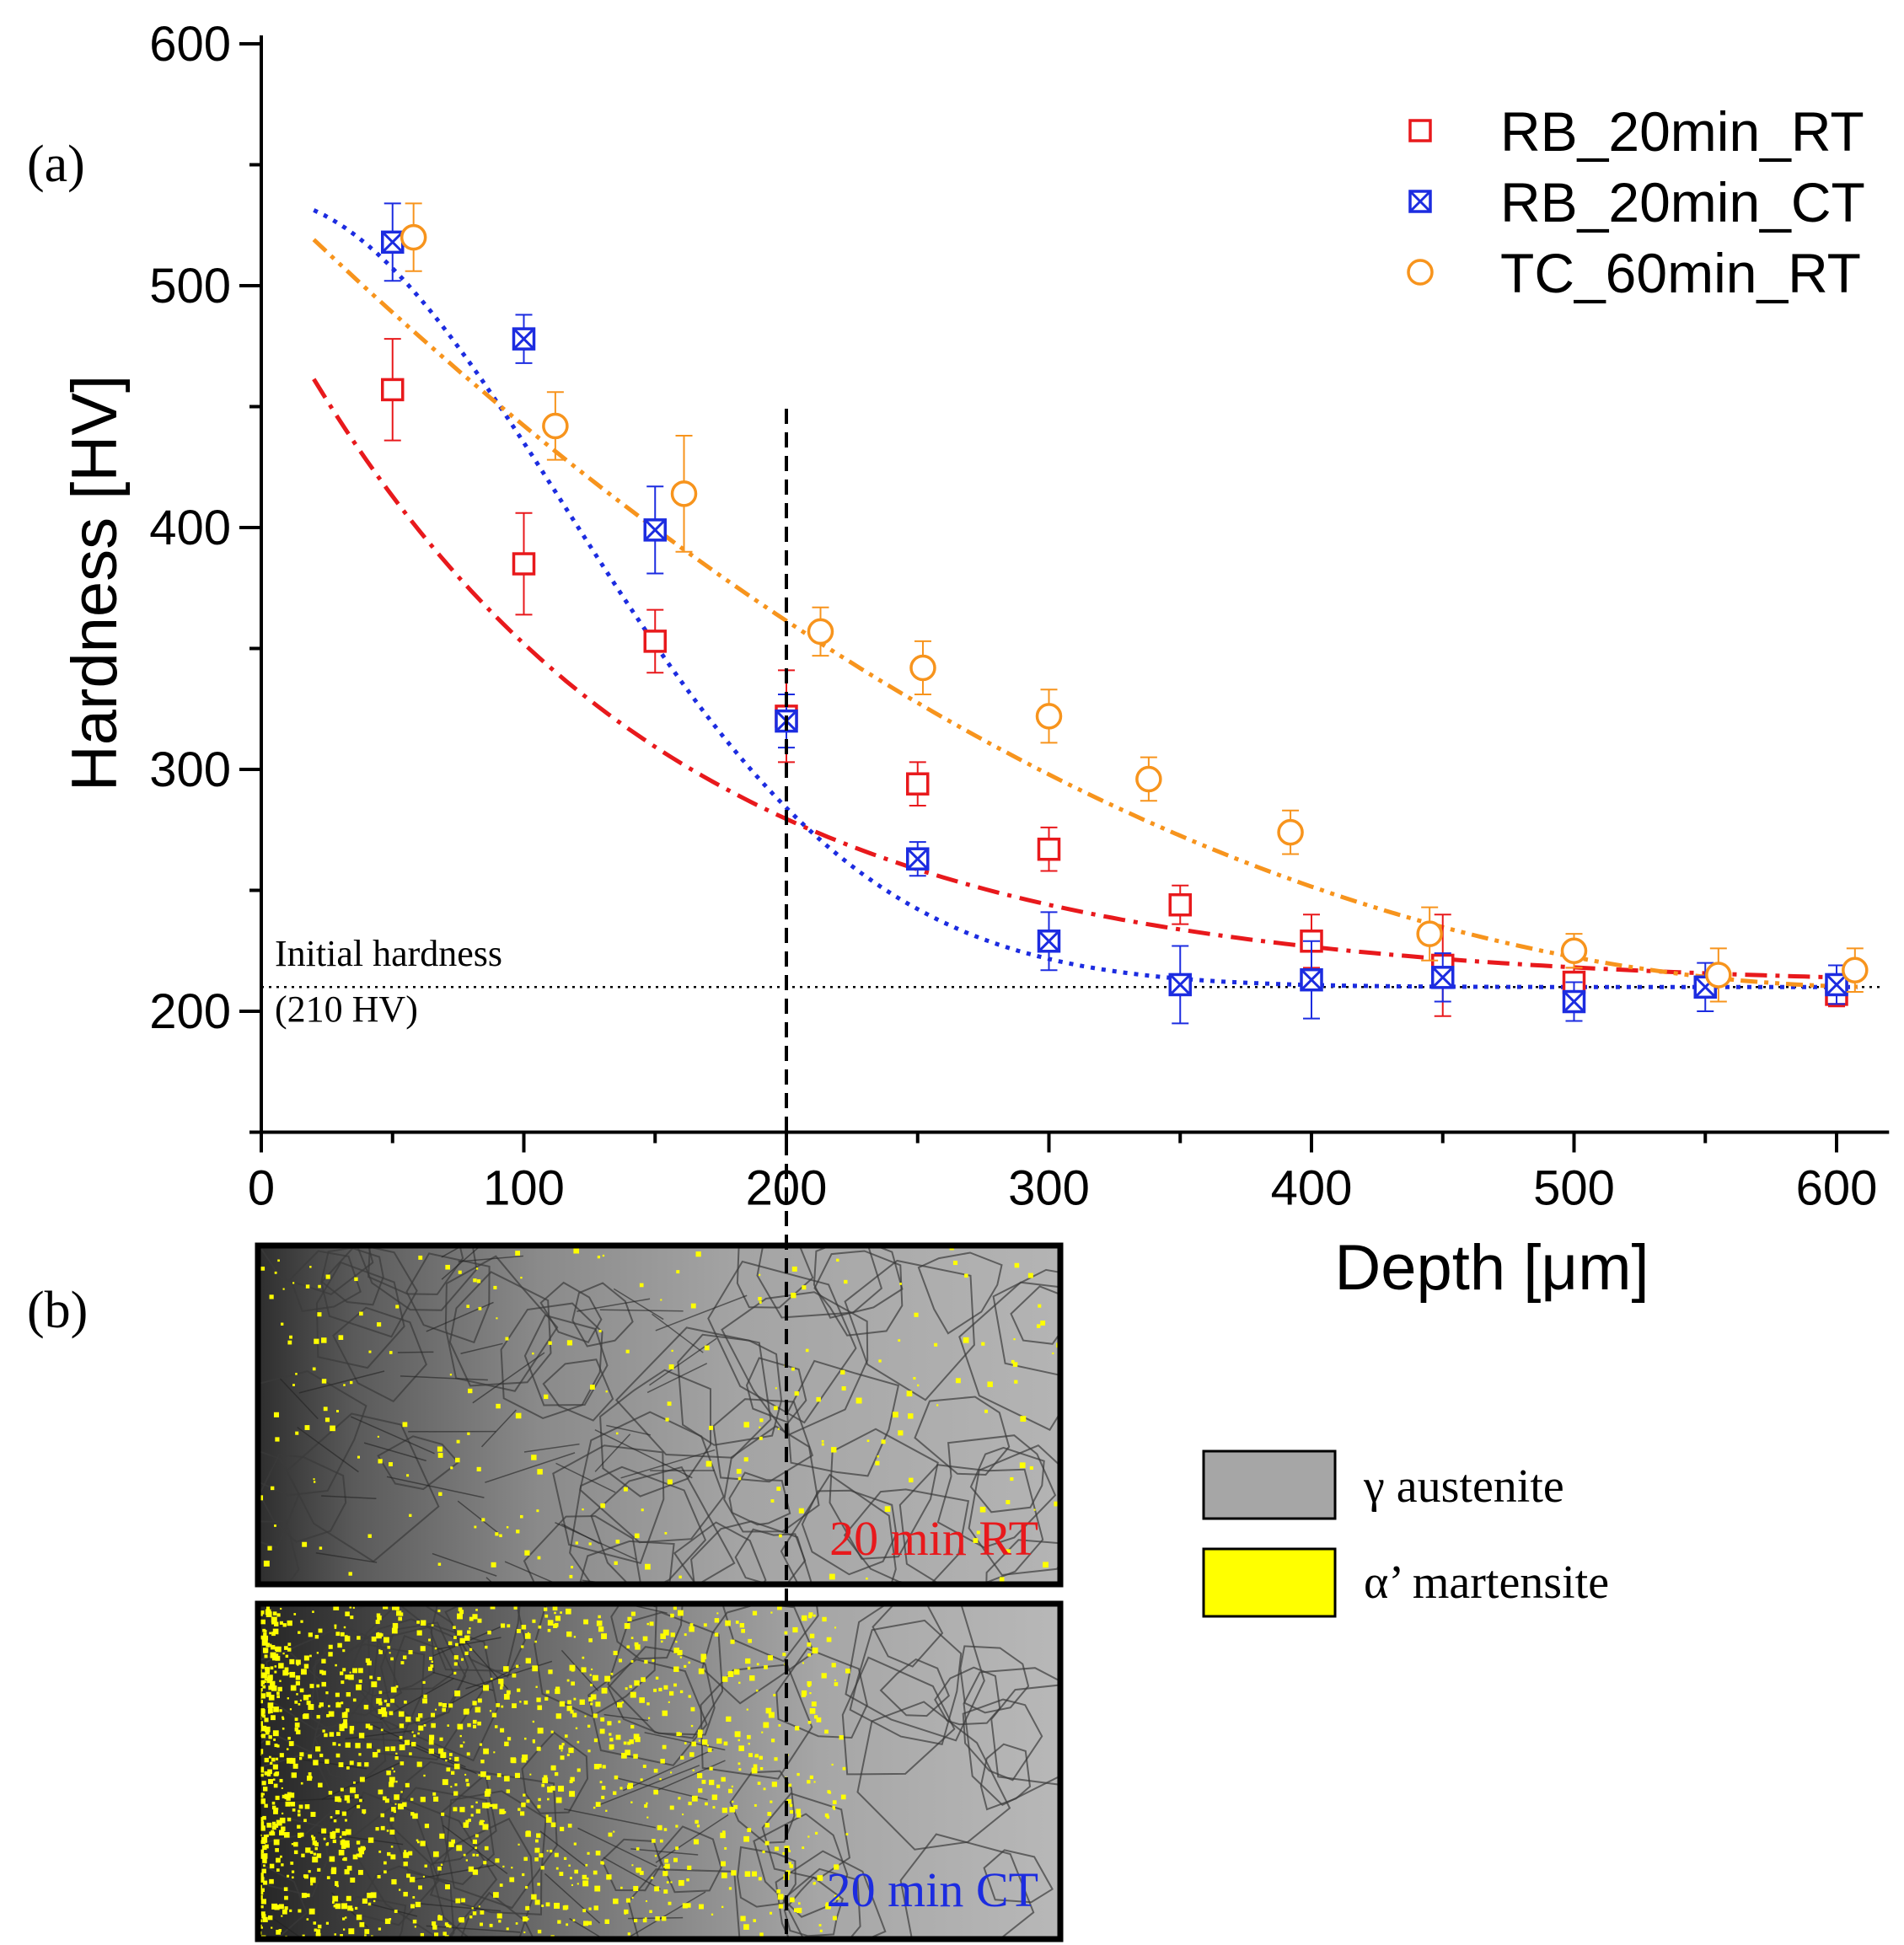 The width and height of the screenshot is (1904, 1945). I want to click on x-tick-label: 500, so click(1574, 1188).